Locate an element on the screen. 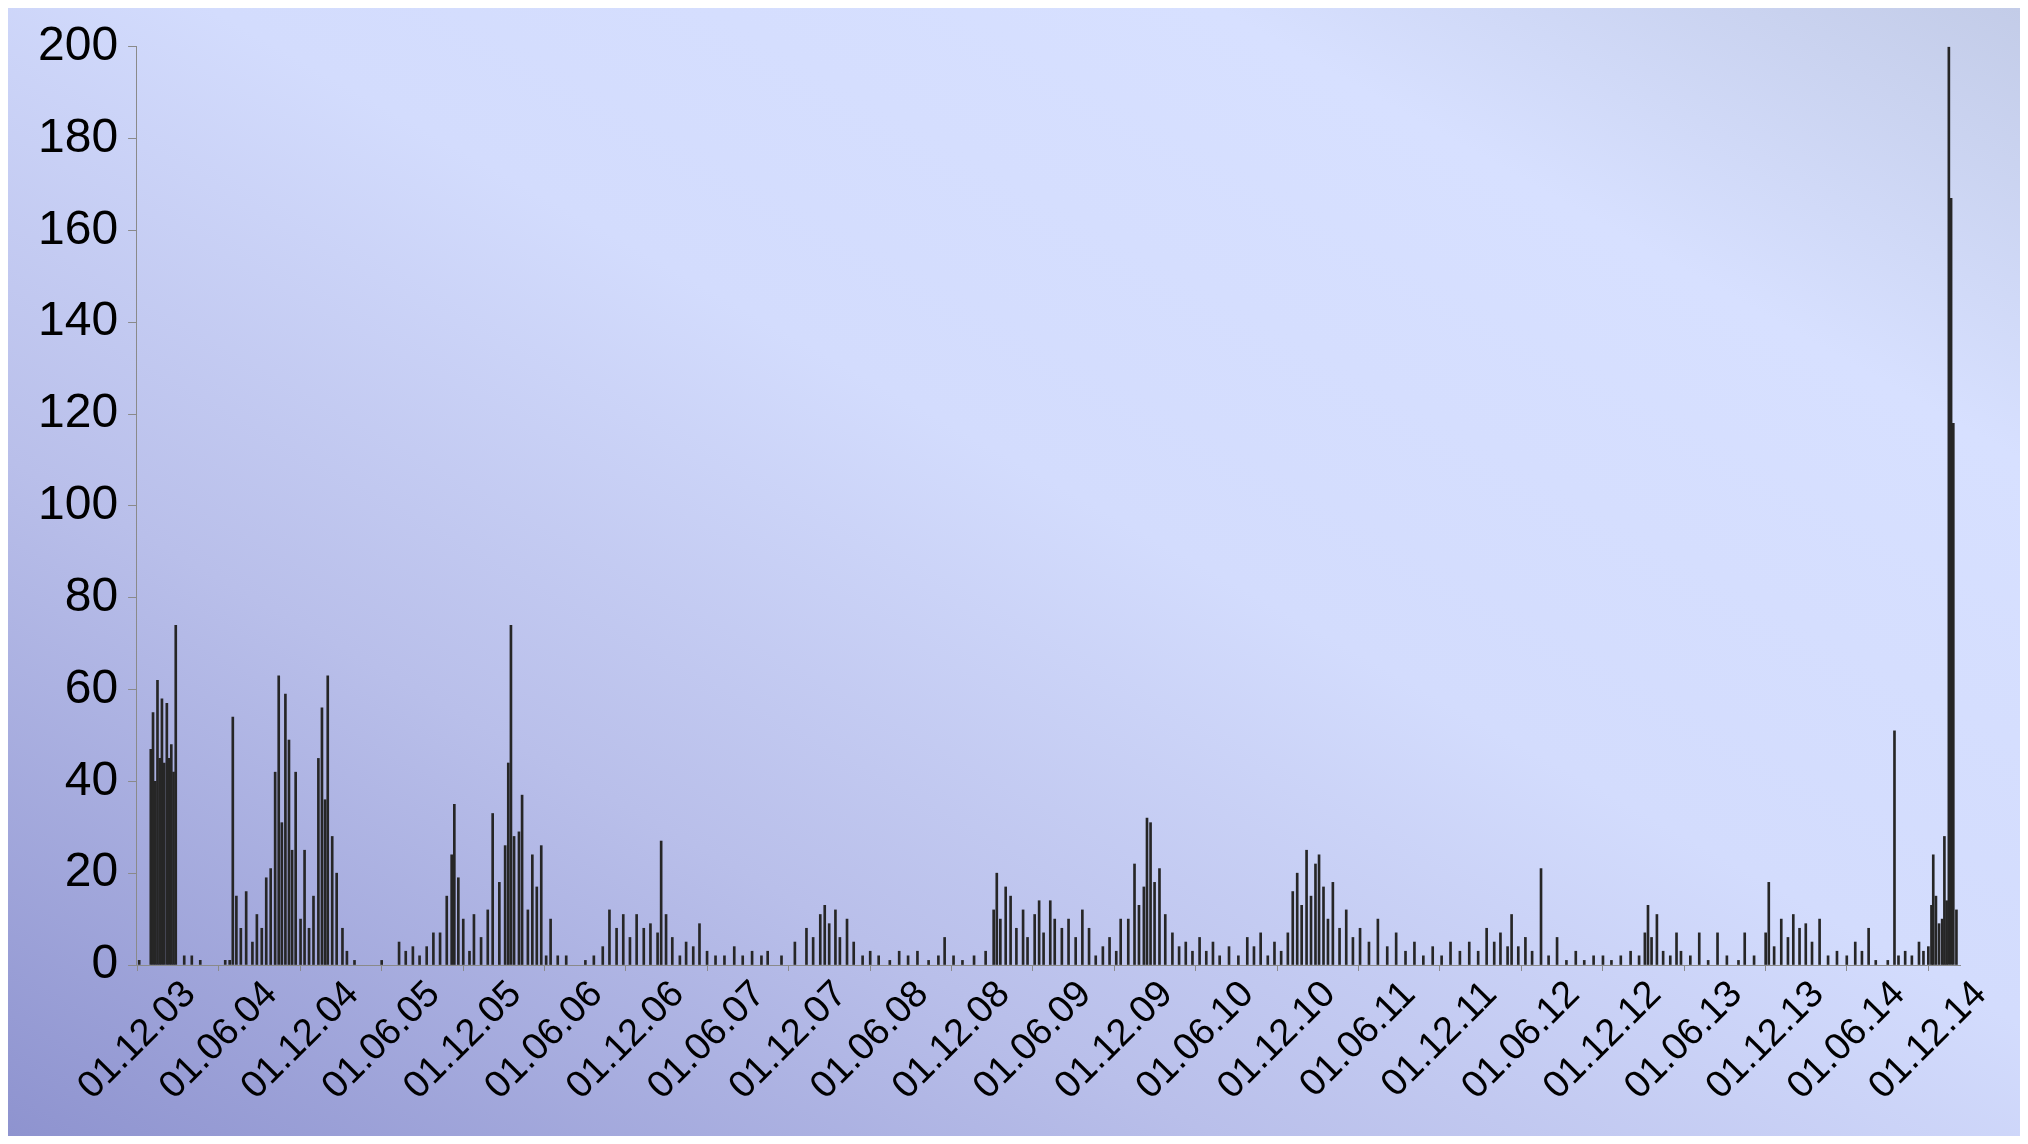 The height and width of the screenshot is (1144, 2028). y-tick-label: 200 is located at coordinates (78, 44).